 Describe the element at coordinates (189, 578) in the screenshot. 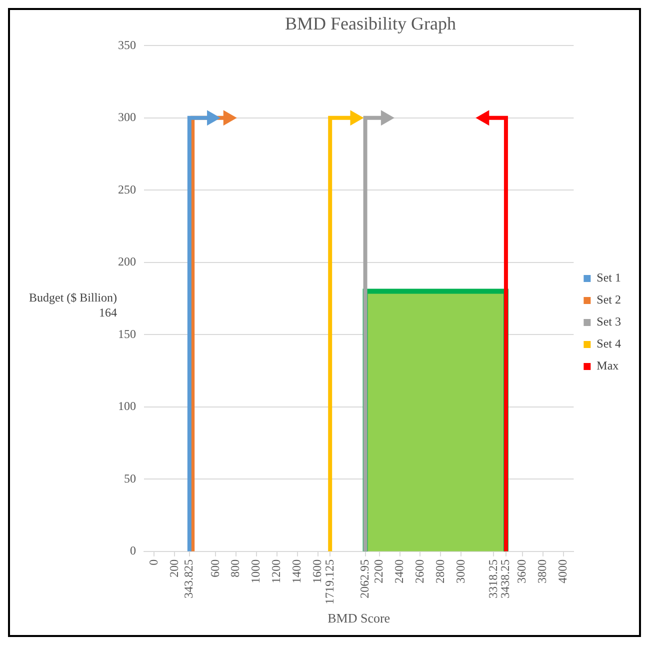

I see `x-tick-label: 343.825` at that location.